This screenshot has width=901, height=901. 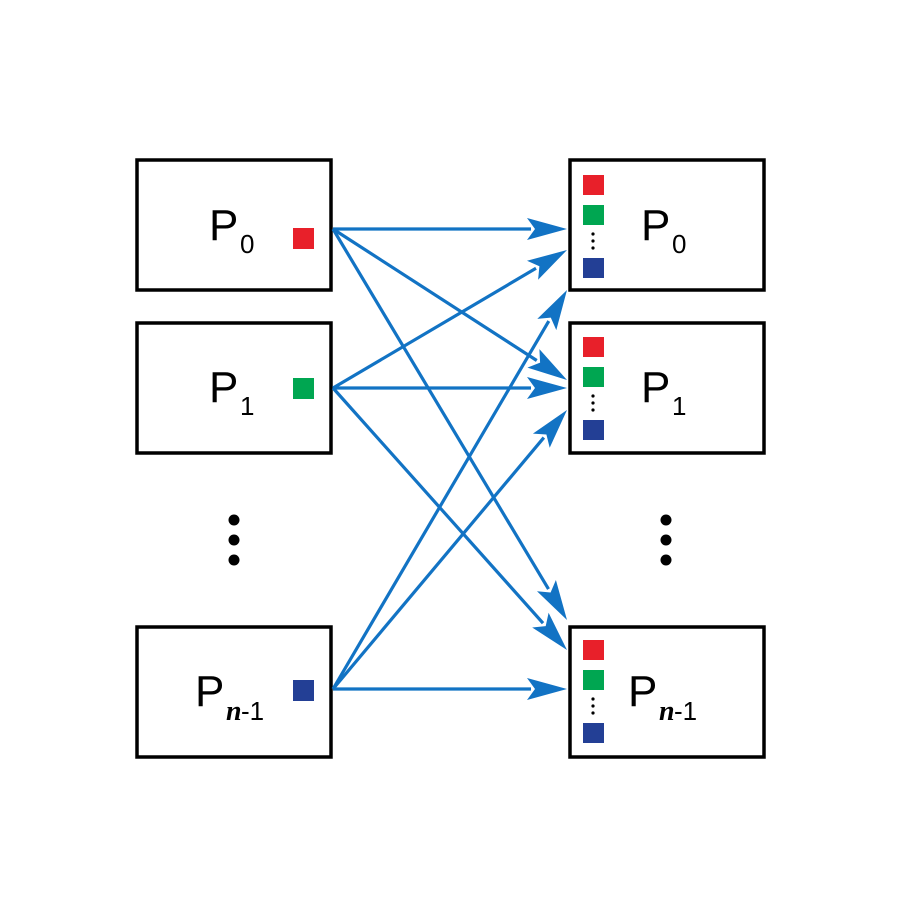 I want to click on left-pn-subscript-rest: -1, so click(x=252, y=711).